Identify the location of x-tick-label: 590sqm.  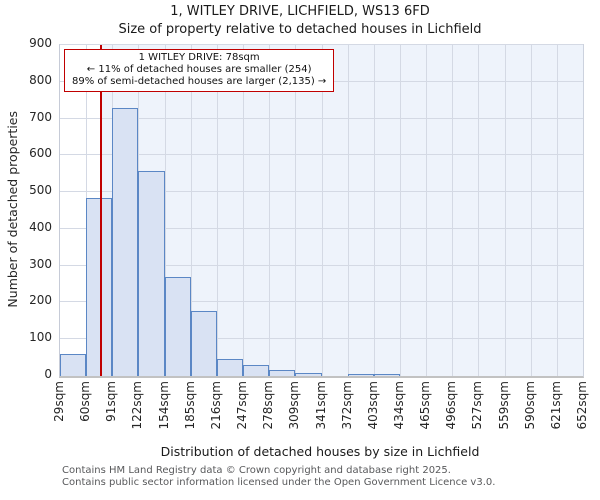
(529, 405).